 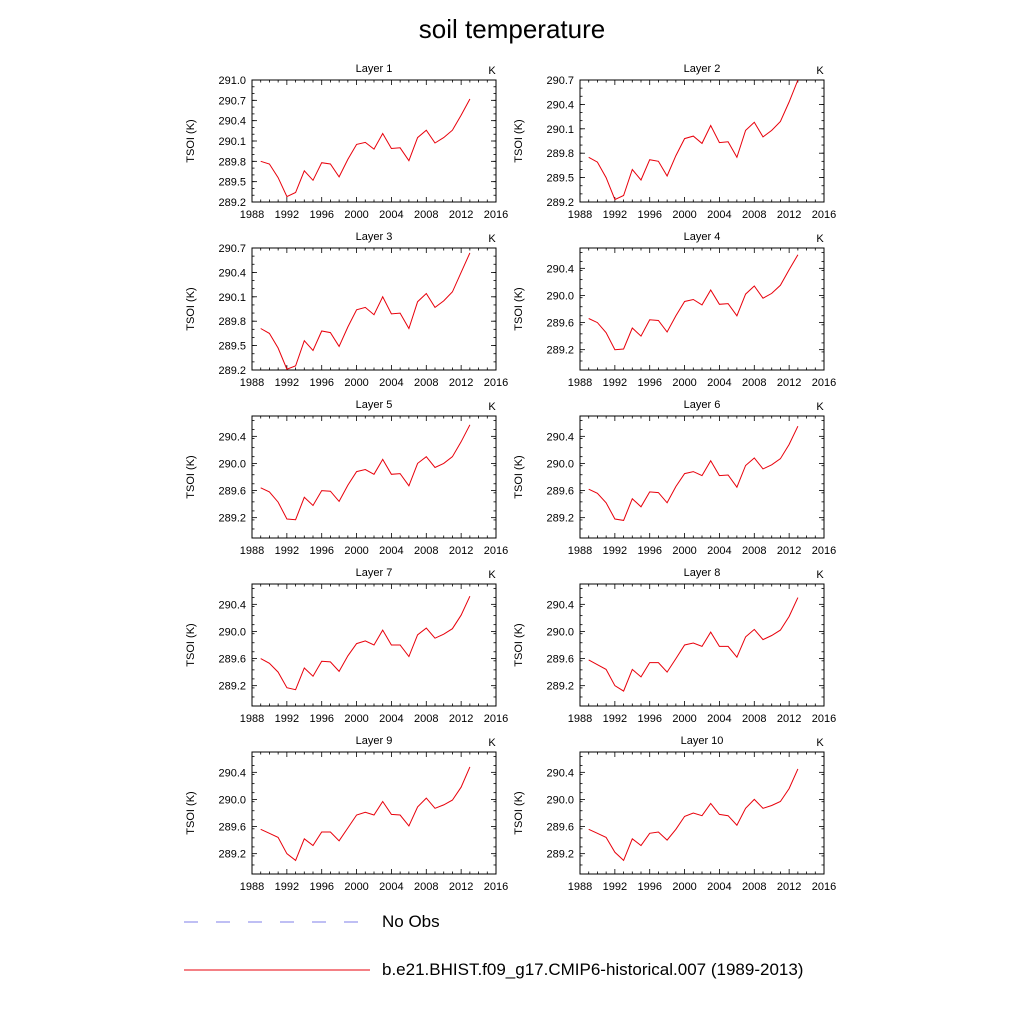 I want to click on panel-title: Layer 1, so click(x=374, y=69).